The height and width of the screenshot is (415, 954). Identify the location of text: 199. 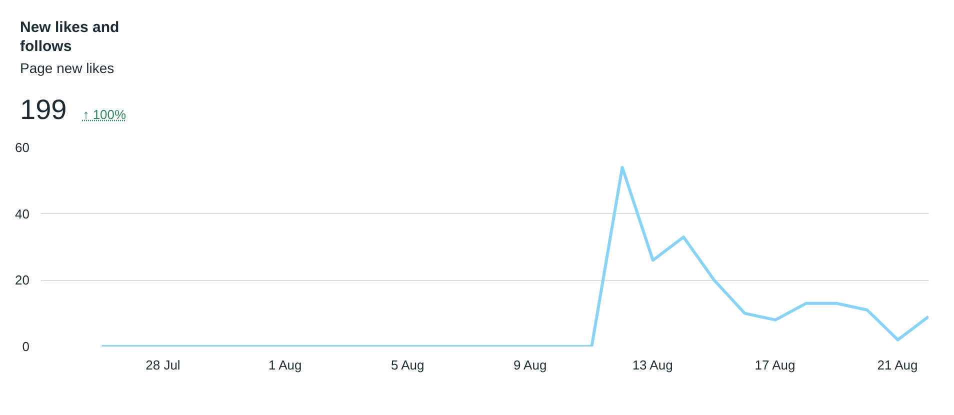
(43, 109).